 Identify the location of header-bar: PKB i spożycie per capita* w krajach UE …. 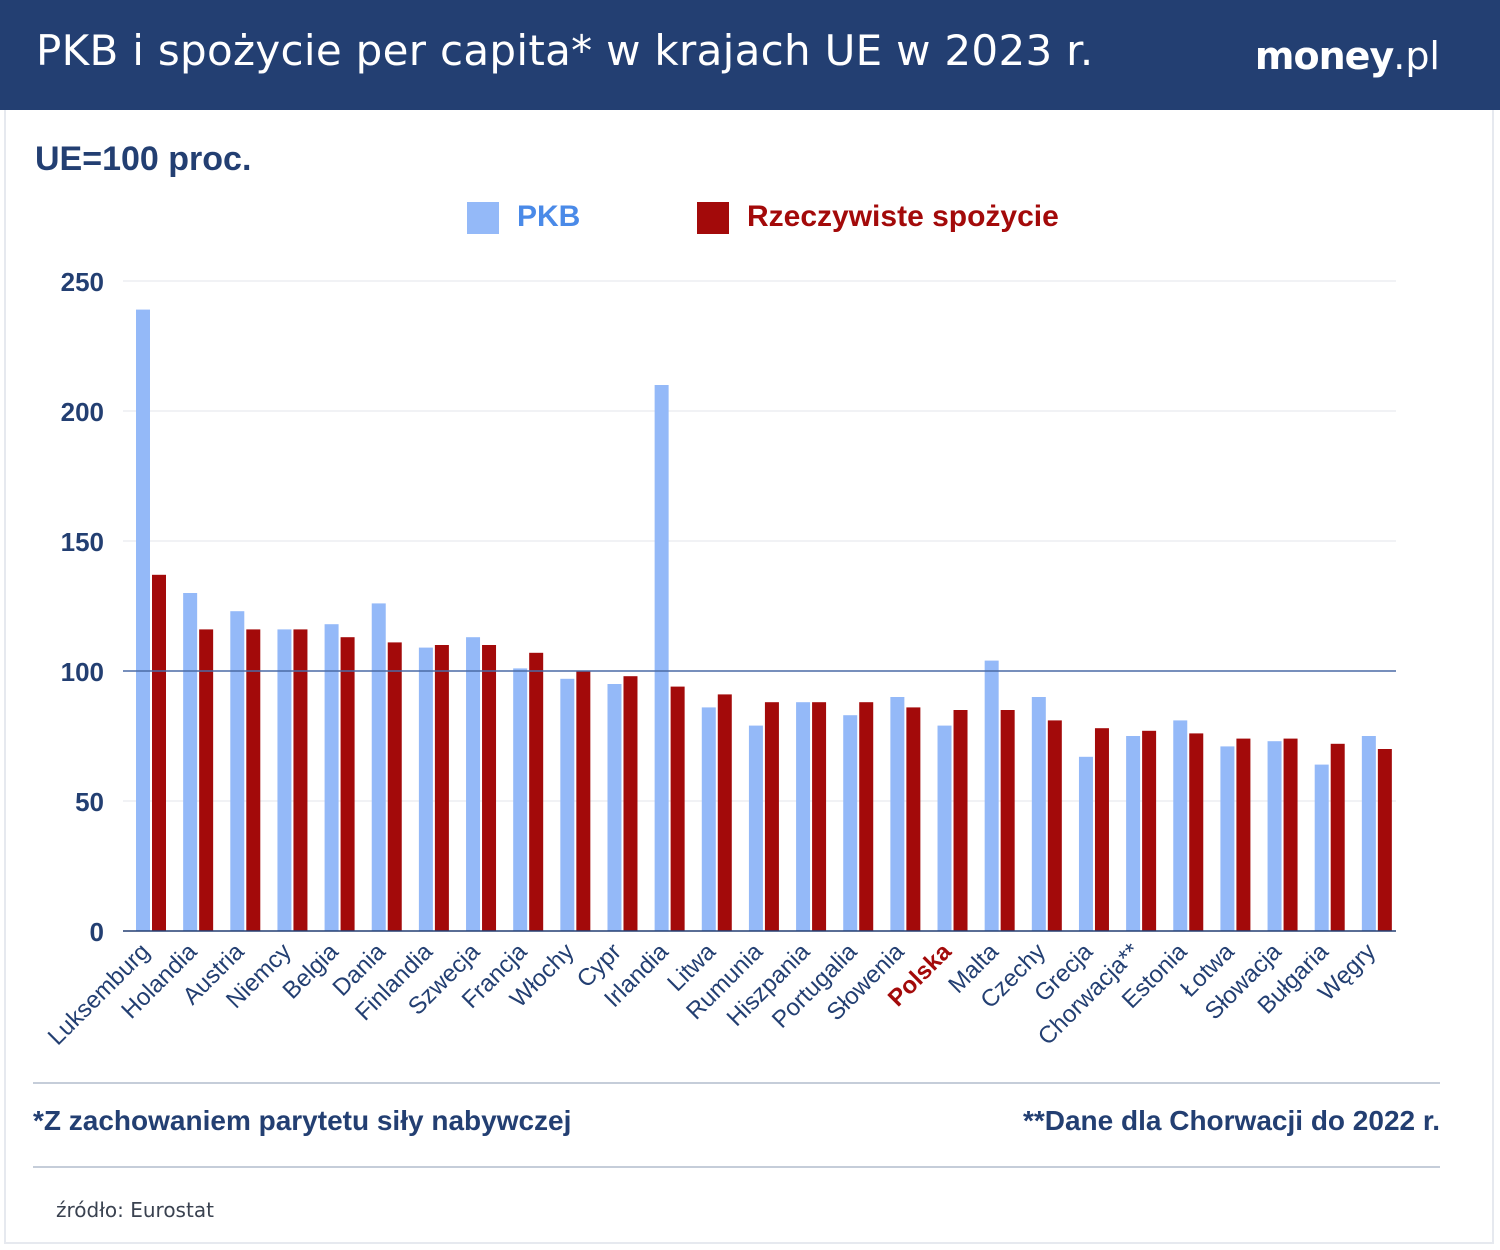
(750, 55).